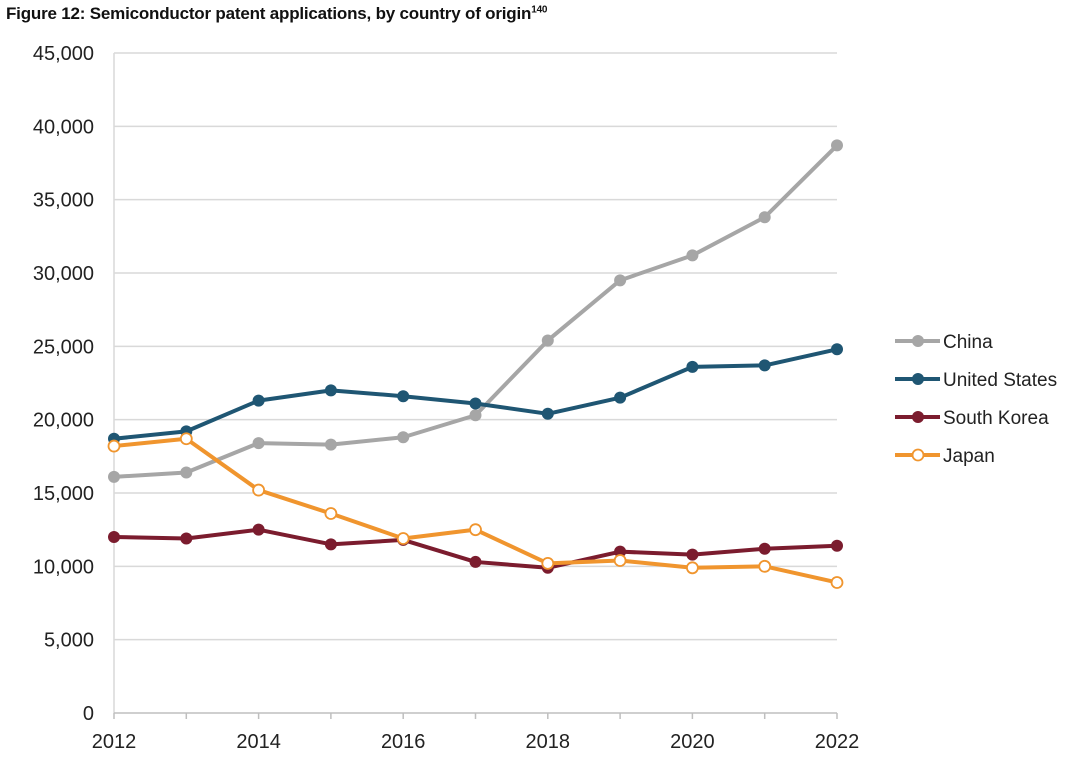 This screenshot has height=761, width=1080. What do you see at coordinates (114, 742) in the screenshot?
I see `x-tick-label: 2012` at bounding box center [114, 742].